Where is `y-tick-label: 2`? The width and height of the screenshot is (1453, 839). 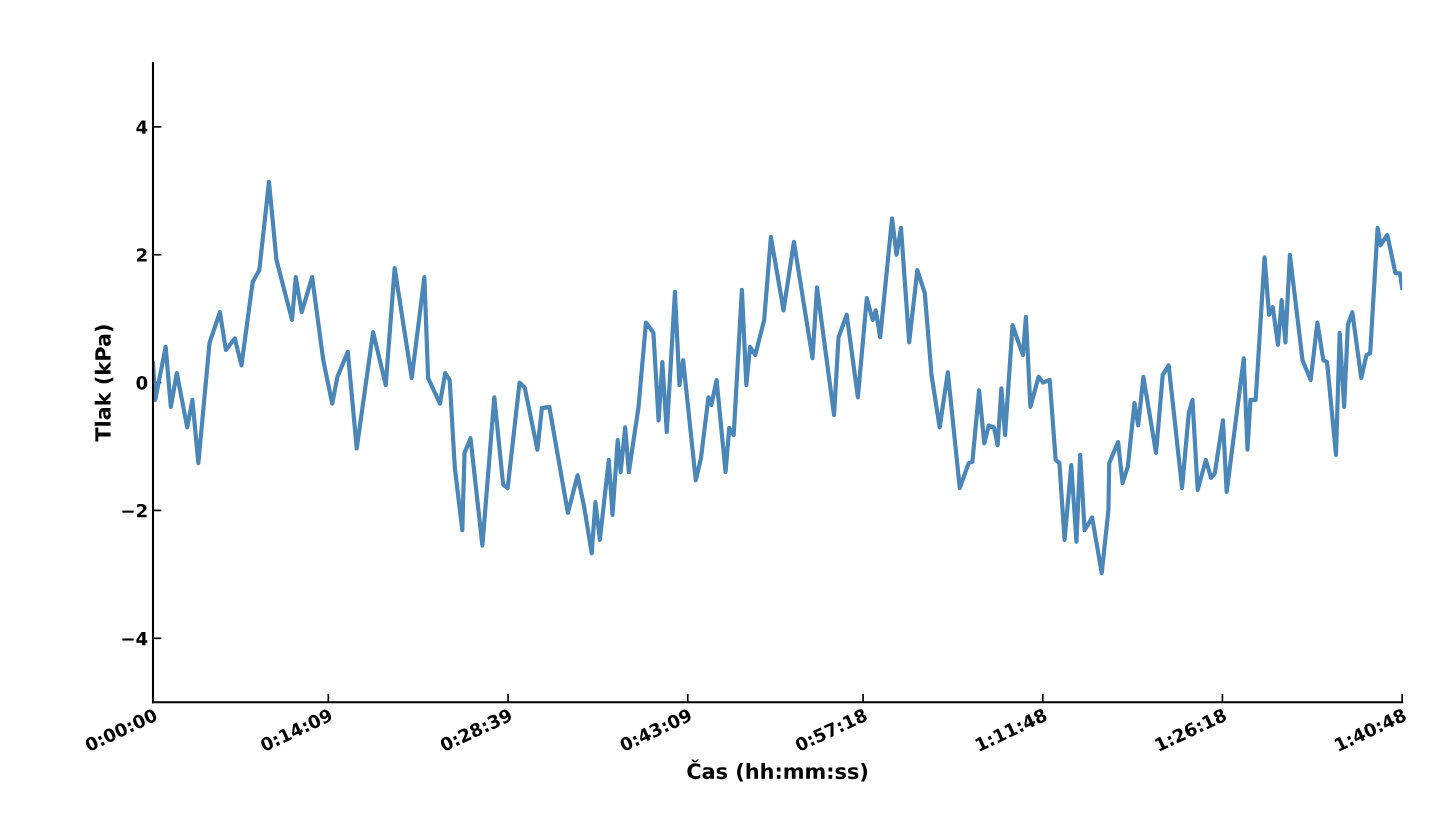 y-tick-label: 2 is located at coordinates (142, 255).